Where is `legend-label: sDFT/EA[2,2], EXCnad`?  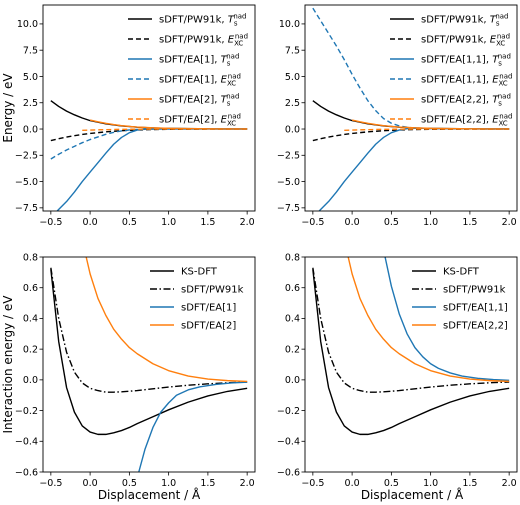 legend-label: sDFT/EA[2,2], EXCnad is located at coordinates (466, 120).